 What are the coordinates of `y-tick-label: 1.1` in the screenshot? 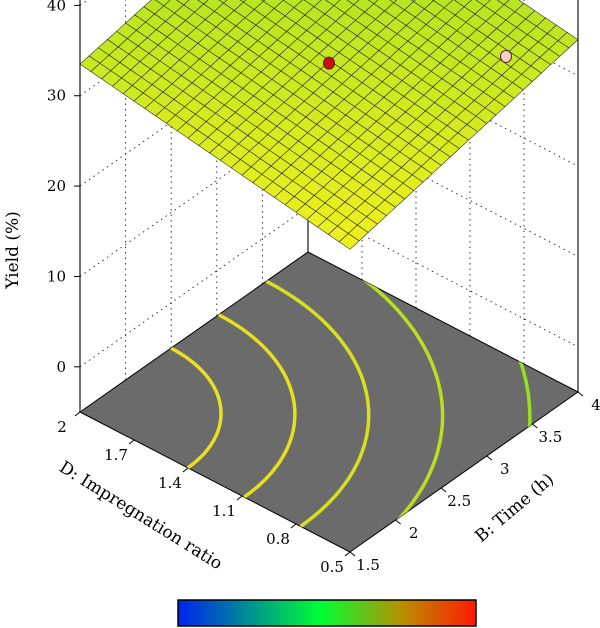 It's located at (224, 511).